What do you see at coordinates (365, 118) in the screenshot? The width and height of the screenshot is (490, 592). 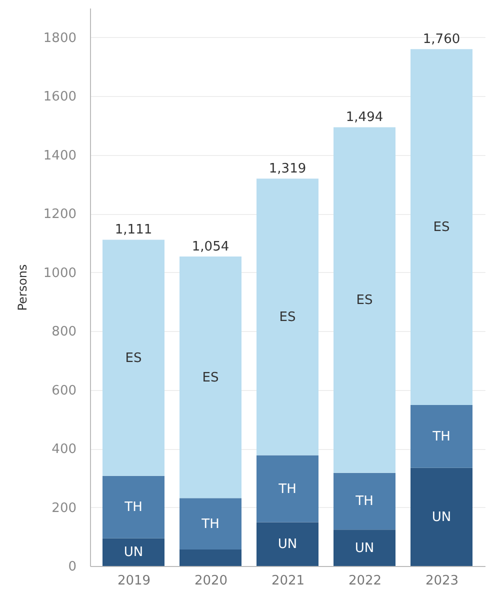 I see `total-label: 1,494` at bounding box center [365, 118].